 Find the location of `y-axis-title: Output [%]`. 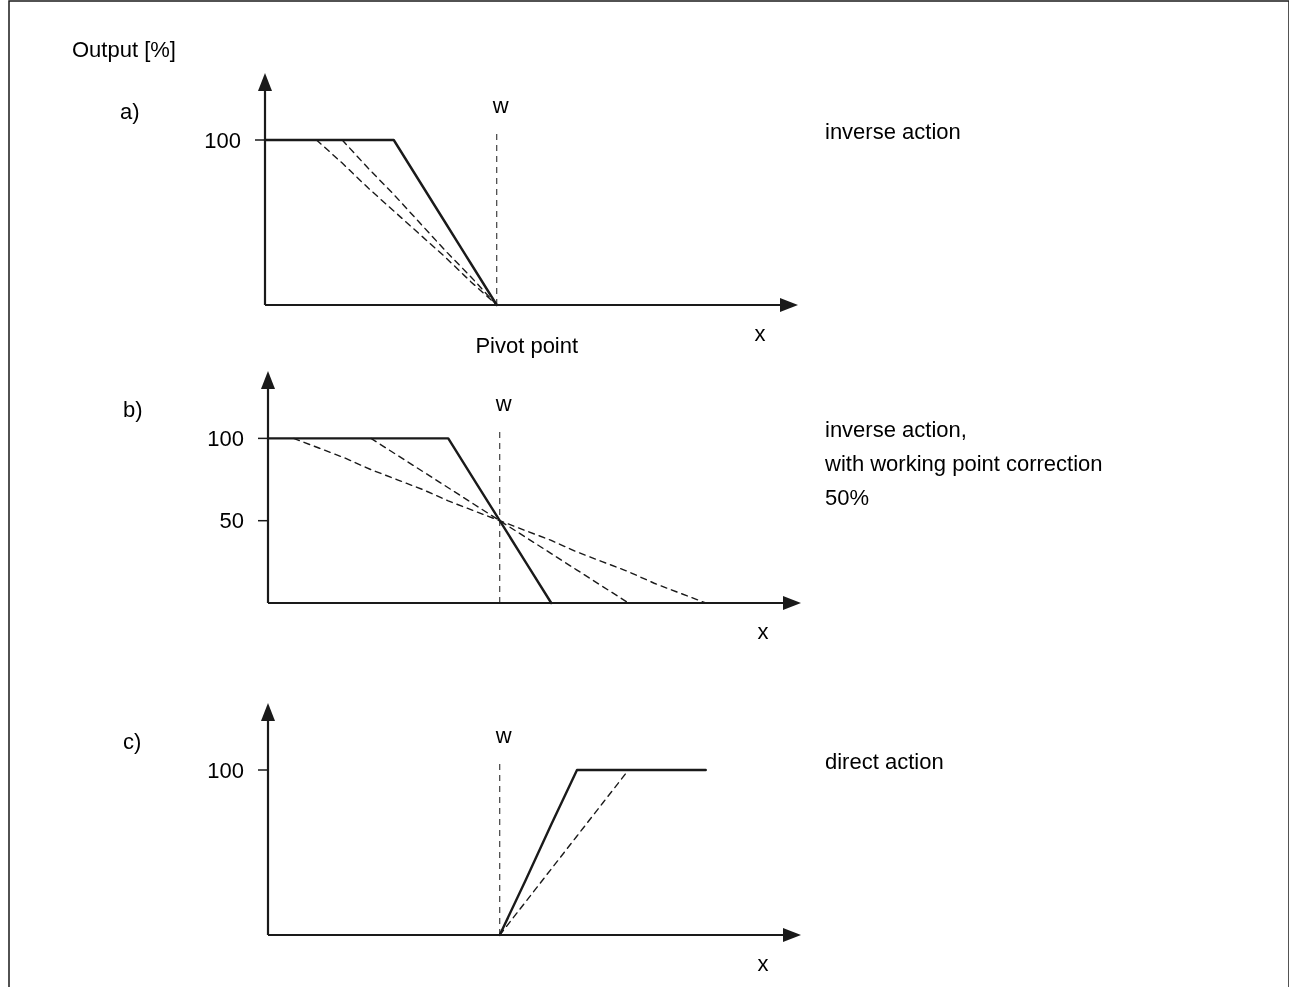

y-axis-title: Output [%] is located at coordinates (124, 49).